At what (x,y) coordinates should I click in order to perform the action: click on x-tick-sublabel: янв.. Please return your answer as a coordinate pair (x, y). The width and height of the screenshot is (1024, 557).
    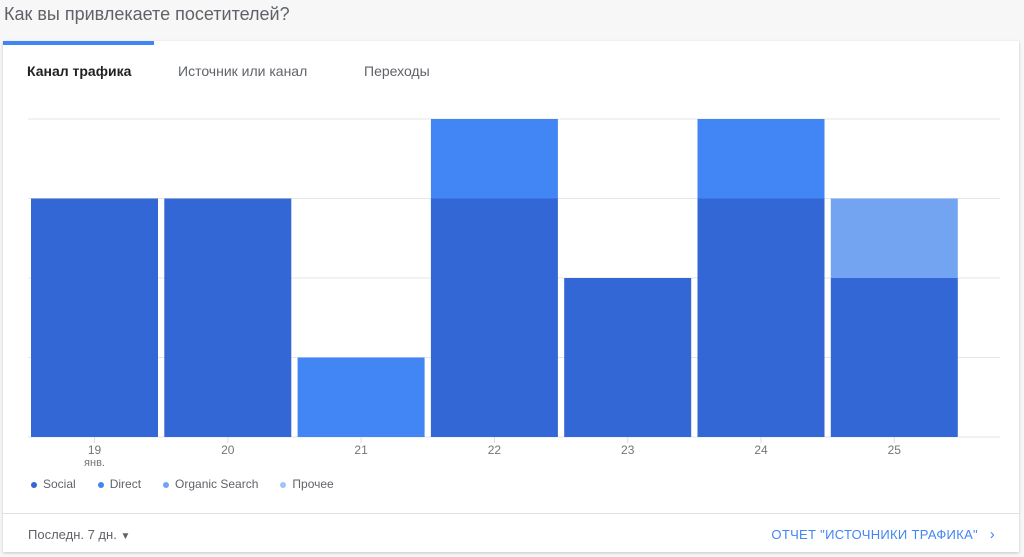
    Looking at the image, I should click on (94, 463).